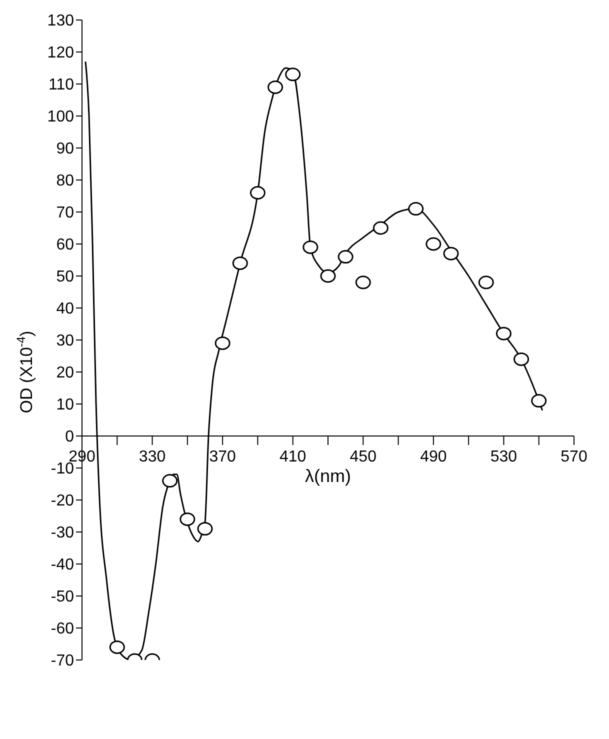 The width and height of the screenshot is (609, 739). What do you see at coordinates (65, 245) in the screenshot?
I see `y-tick-label: 60` at bounding box center [65, 245].